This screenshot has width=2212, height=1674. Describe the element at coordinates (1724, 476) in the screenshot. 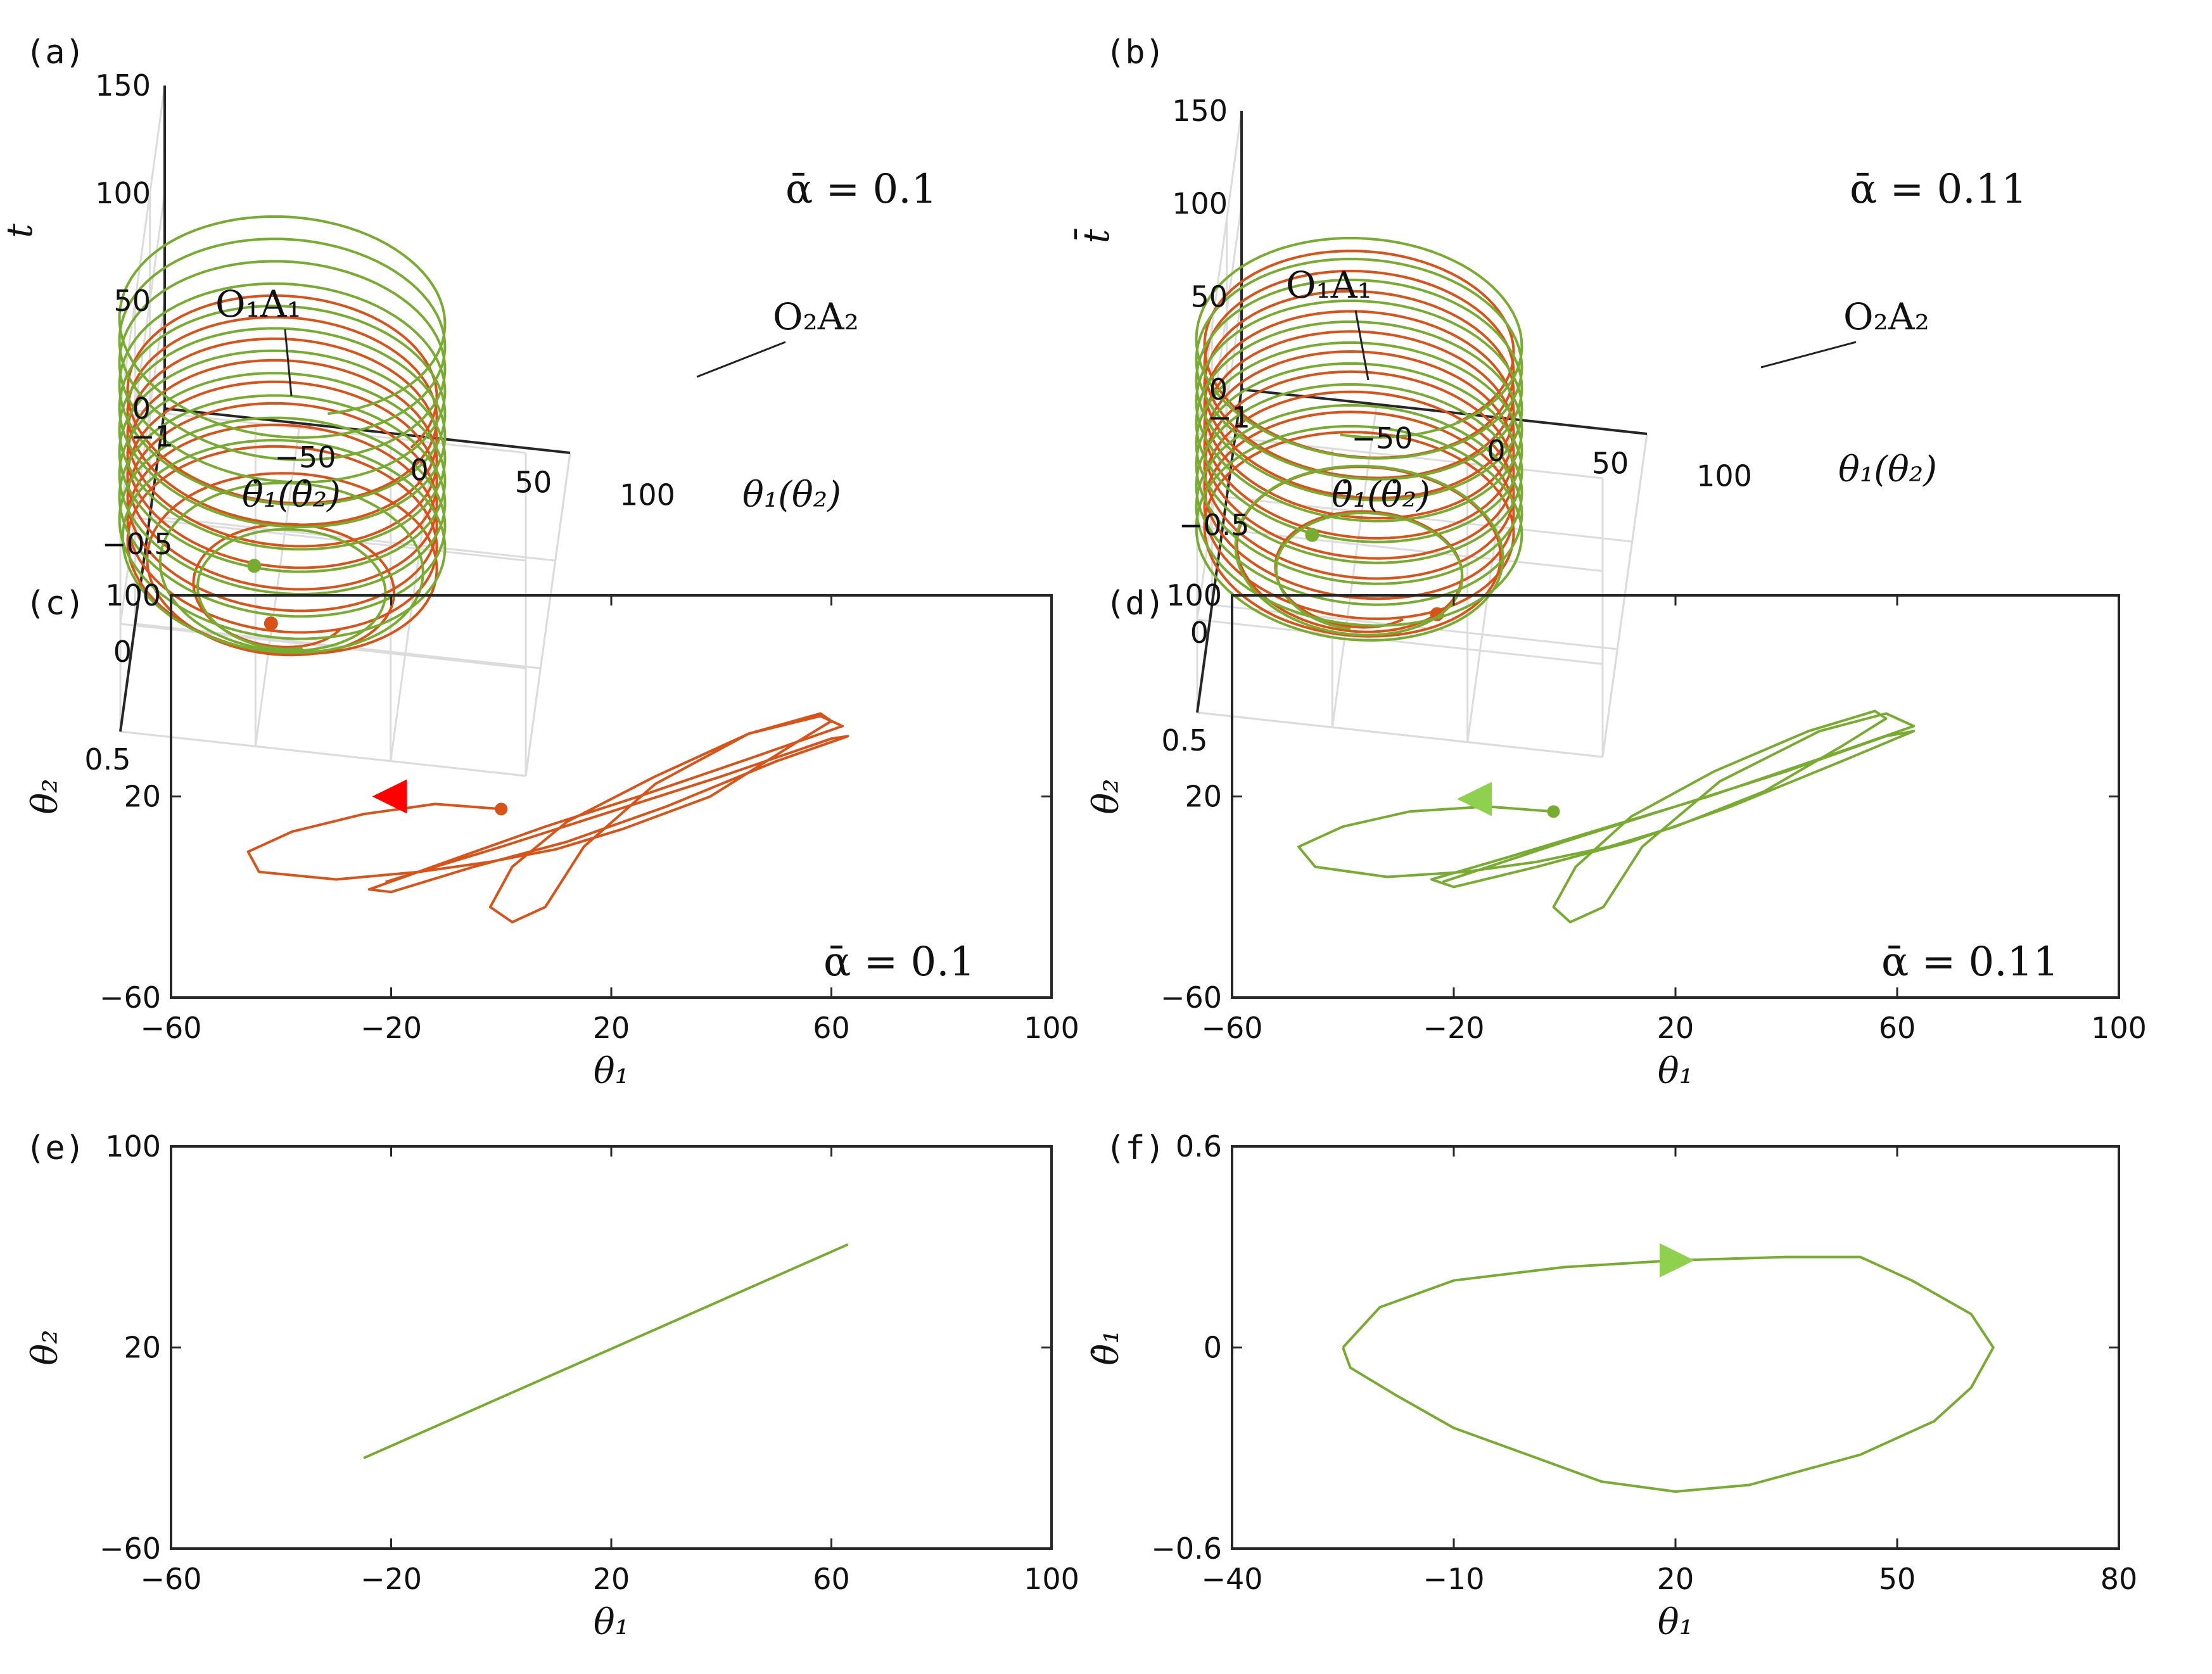

I see `xtick-label-b: 100` at that location.